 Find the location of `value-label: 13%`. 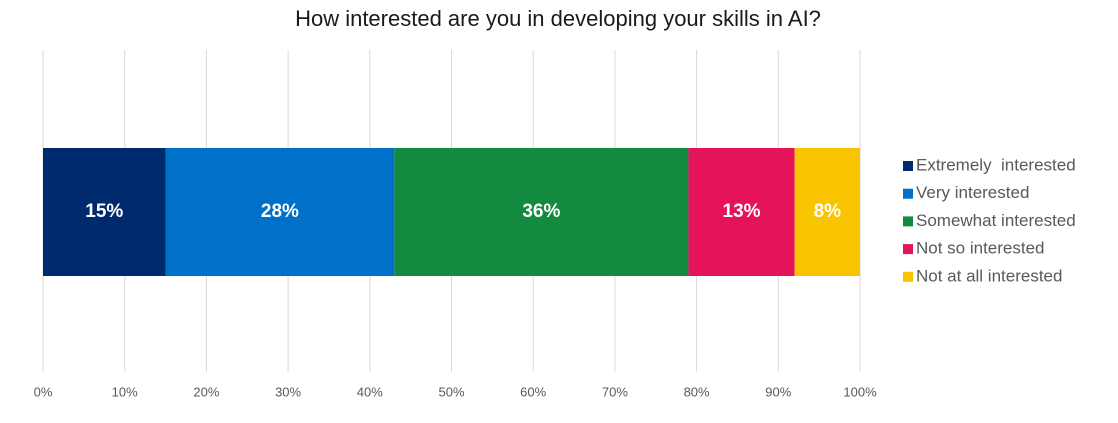

value-label: 13% is located at coordinates (742, 211).